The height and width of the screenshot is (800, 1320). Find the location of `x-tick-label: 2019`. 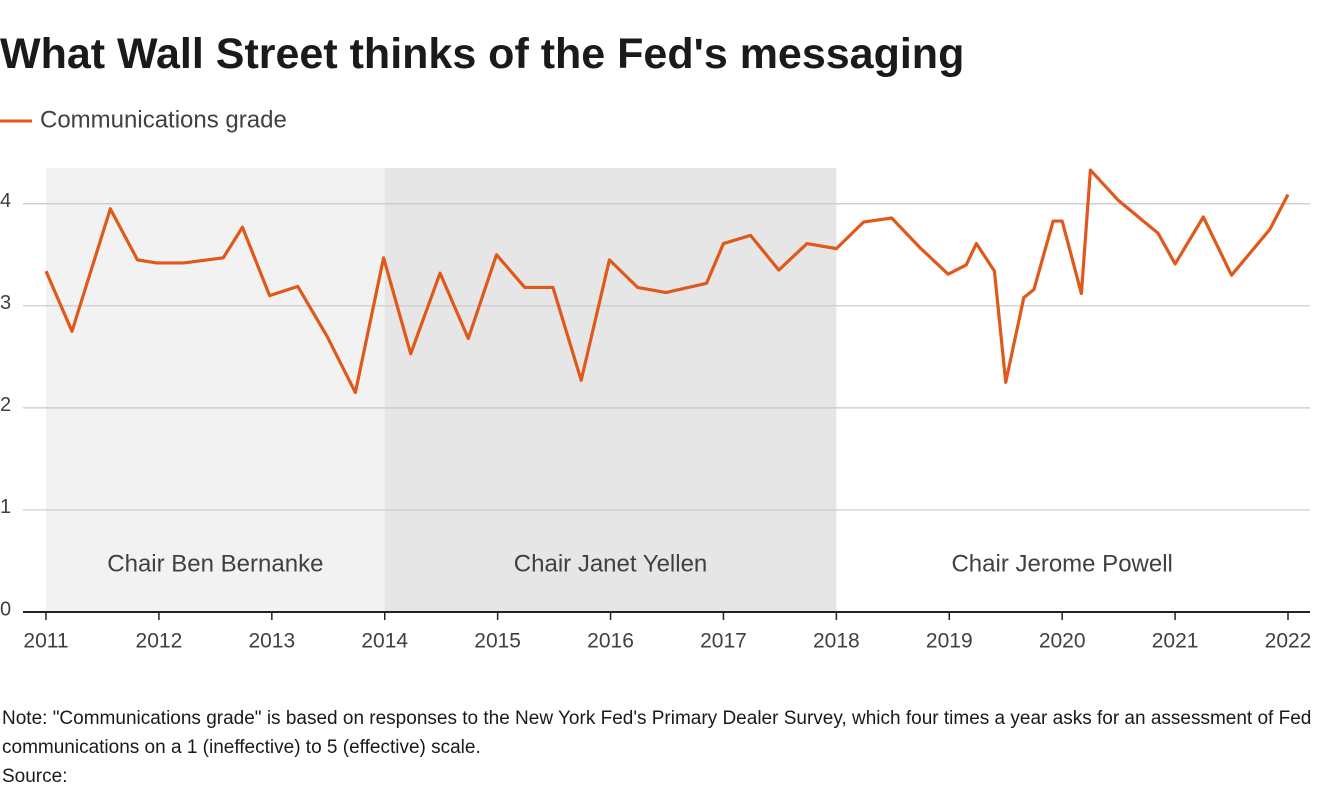

x-tick-label: 2019 is located at coordinates (949, 641).